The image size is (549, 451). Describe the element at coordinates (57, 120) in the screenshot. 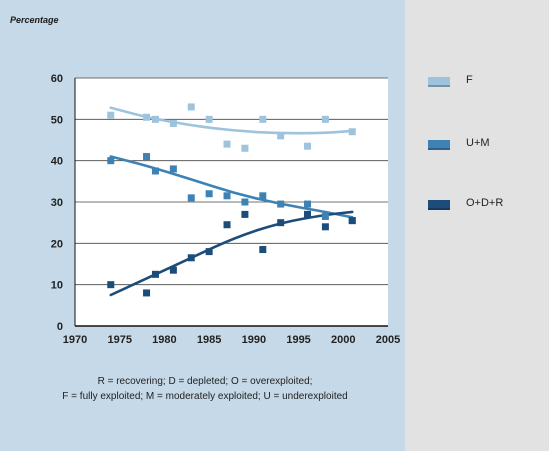

I see `y-tick-50: 50` at that location.